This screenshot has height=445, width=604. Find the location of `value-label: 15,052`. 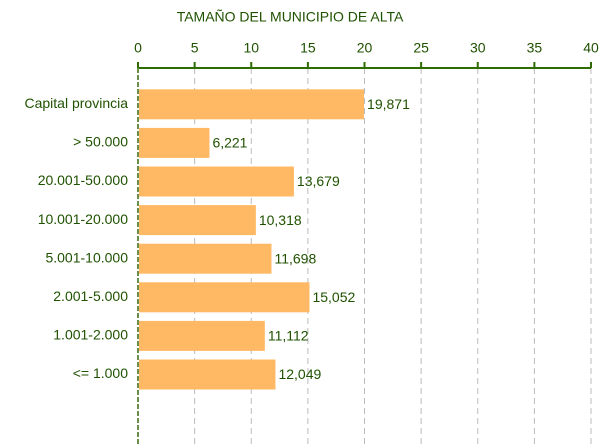

value-label: 15,052 is located at coordinates (333, 297).